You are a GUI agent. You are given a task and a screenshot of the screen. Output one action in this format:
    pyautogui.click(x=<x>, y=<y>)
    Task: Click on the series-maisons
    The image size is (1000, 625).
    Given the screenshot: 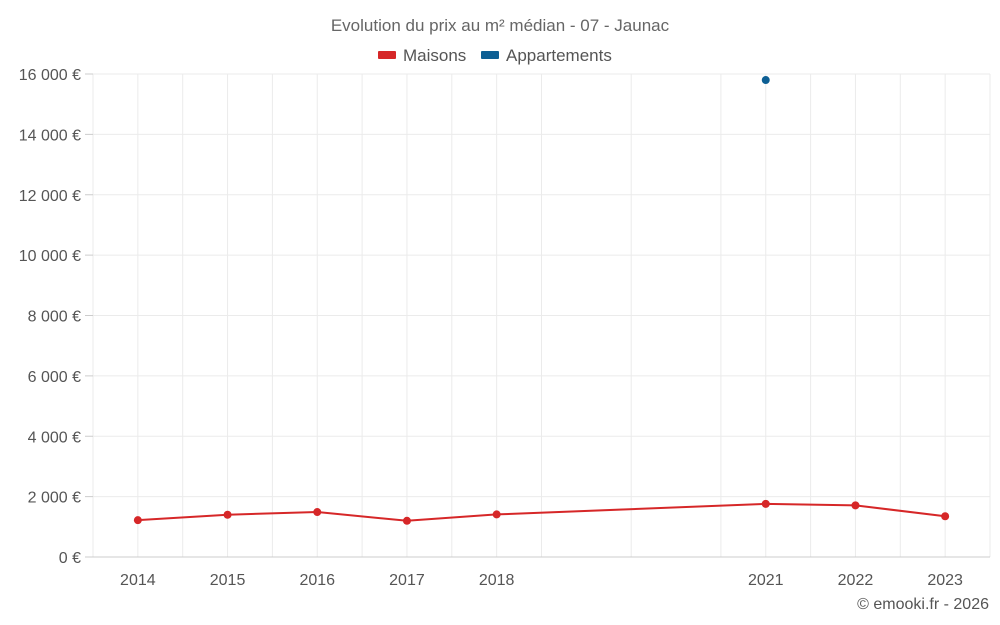 What is the action you would take?
    pyautogui.click(x=541, y=512)
    